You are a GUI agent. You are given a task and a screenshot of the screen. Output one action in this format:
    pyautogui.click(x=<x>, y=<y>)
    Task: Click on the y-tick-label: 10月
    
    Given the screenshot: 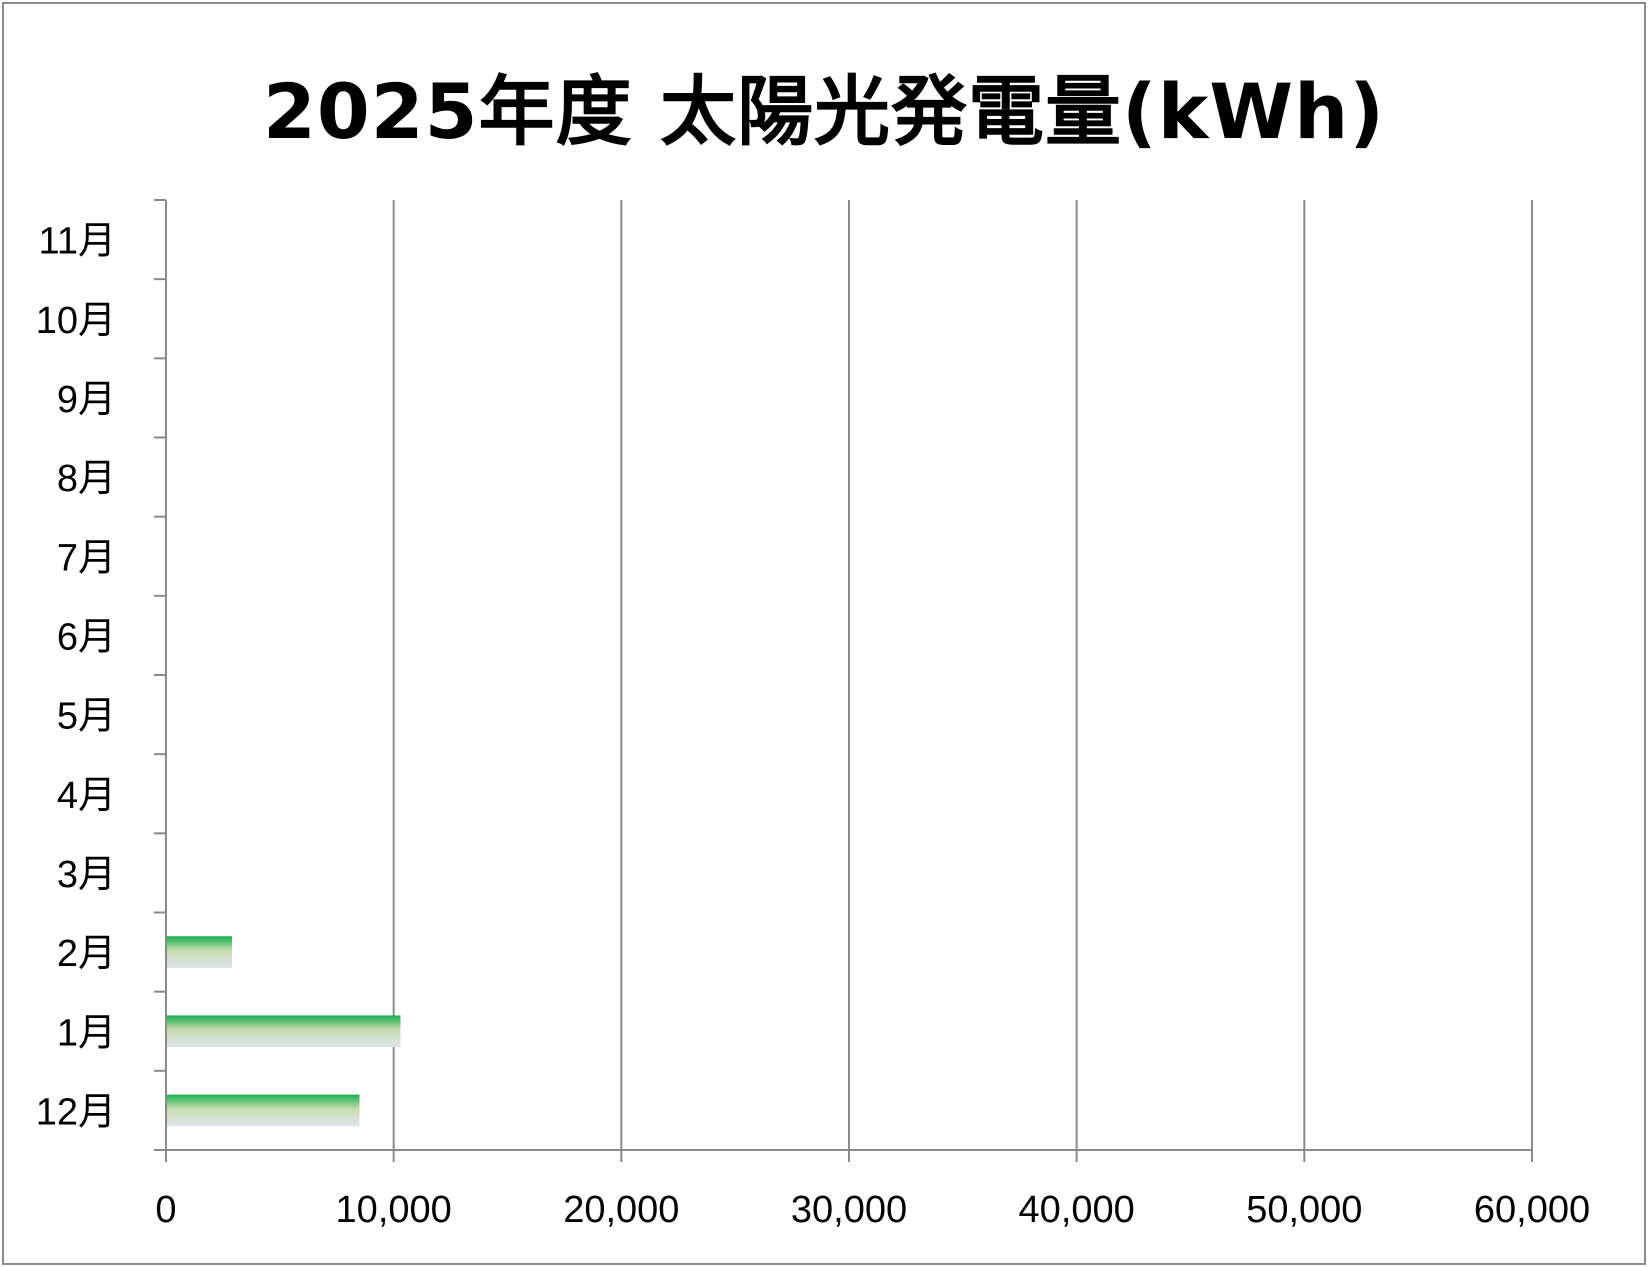 What is the action you would take?
    pyautogui.click(x=76, y=321)
    